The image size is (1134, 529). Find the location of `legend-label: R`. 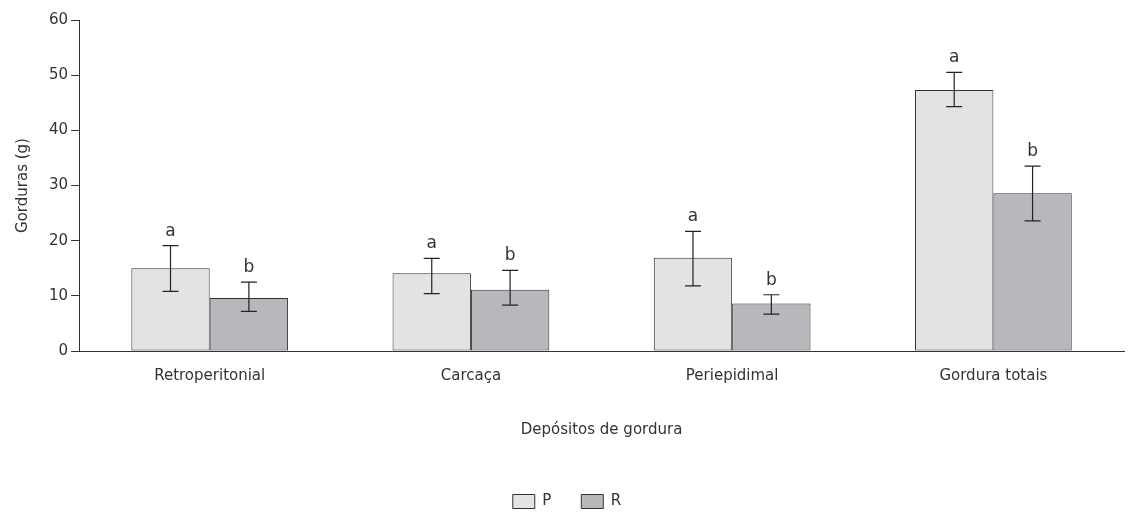

legend-label: R is located at coordinates (616, 500).